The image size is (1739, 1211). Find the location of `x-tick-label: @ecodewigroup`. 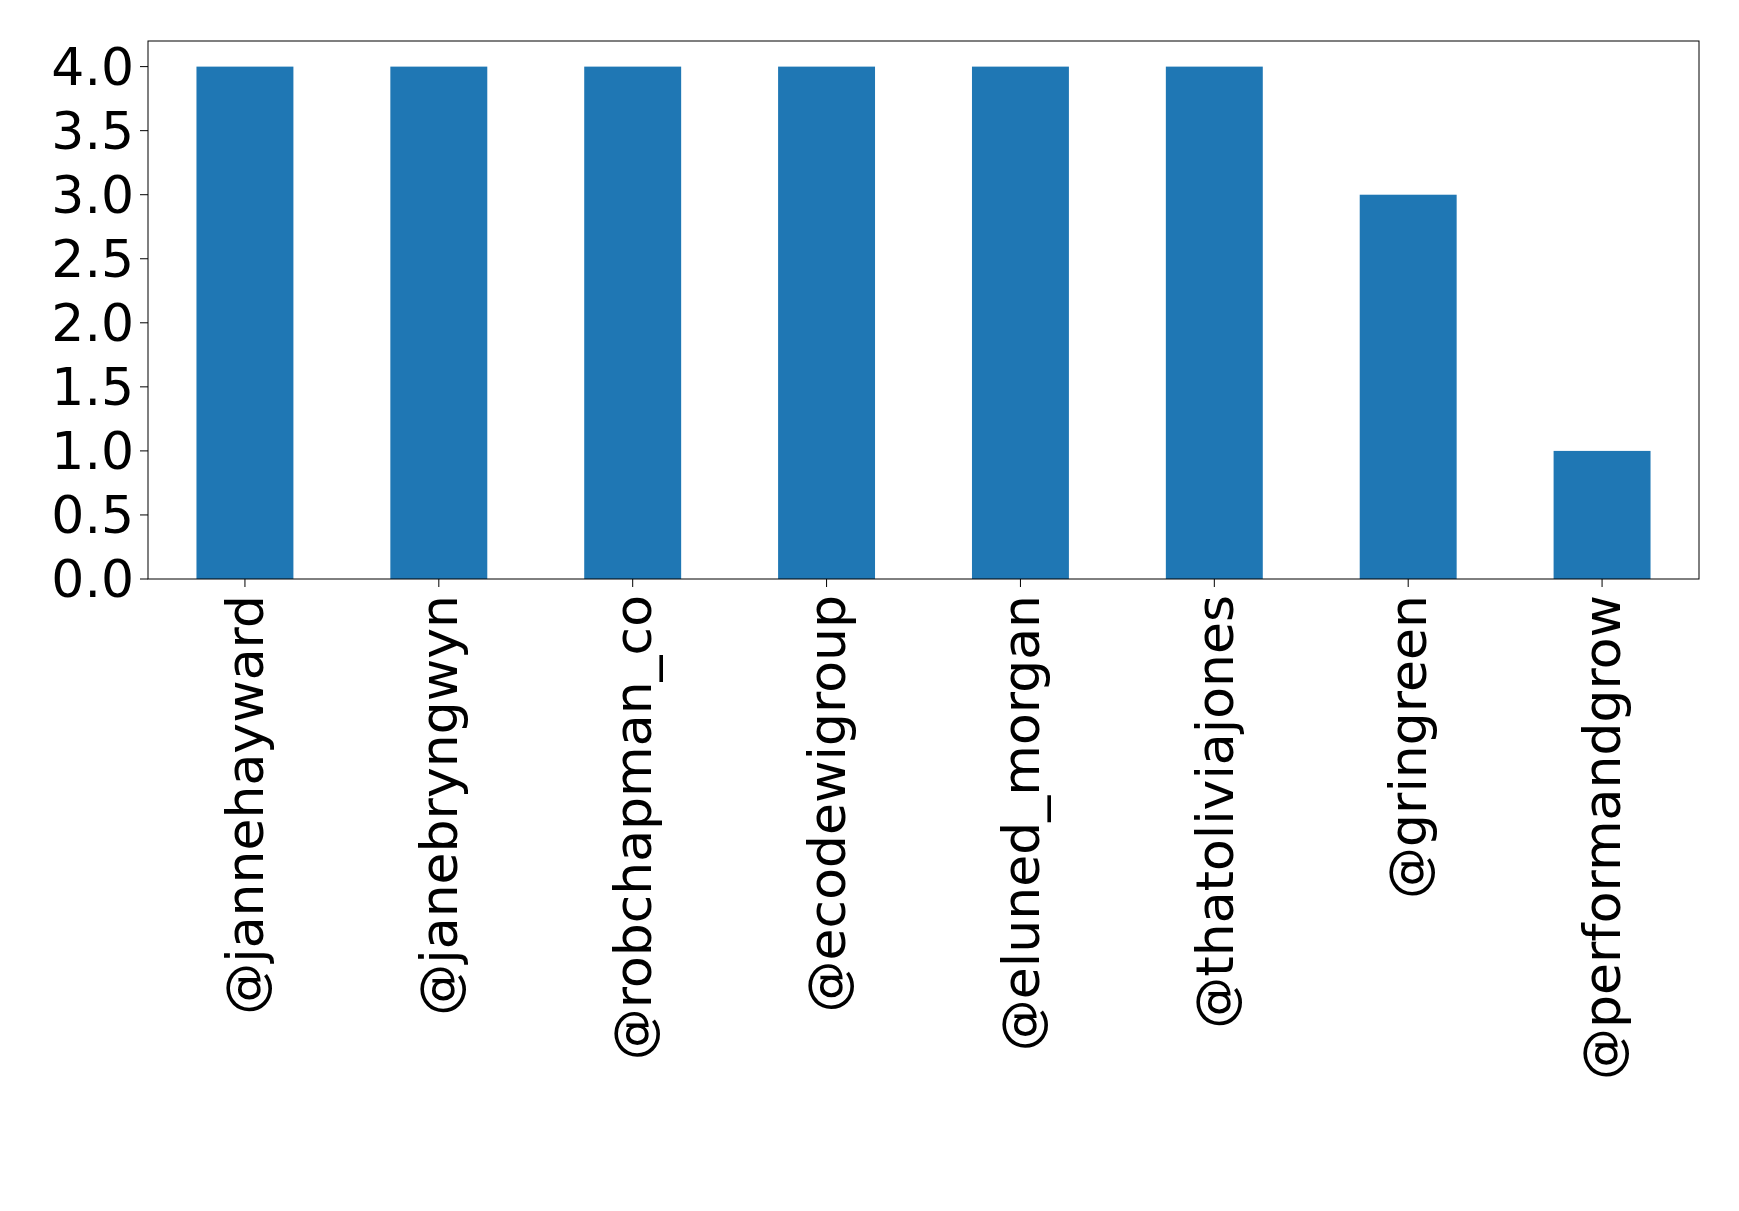

x-tick-label: @ecodewigroup is located at coordinates (826, 804).